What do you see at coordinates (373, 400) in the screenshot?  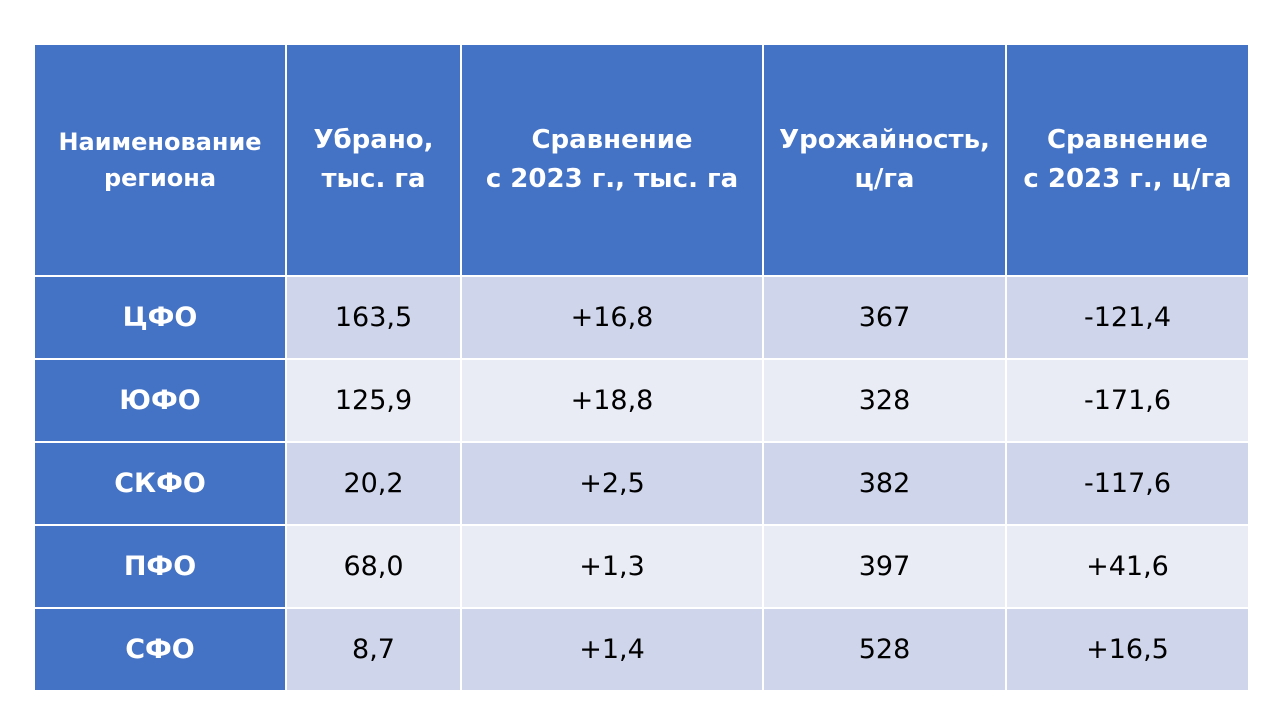 I see `harvested-cell: 125,9` at bounding box center [373, 400].